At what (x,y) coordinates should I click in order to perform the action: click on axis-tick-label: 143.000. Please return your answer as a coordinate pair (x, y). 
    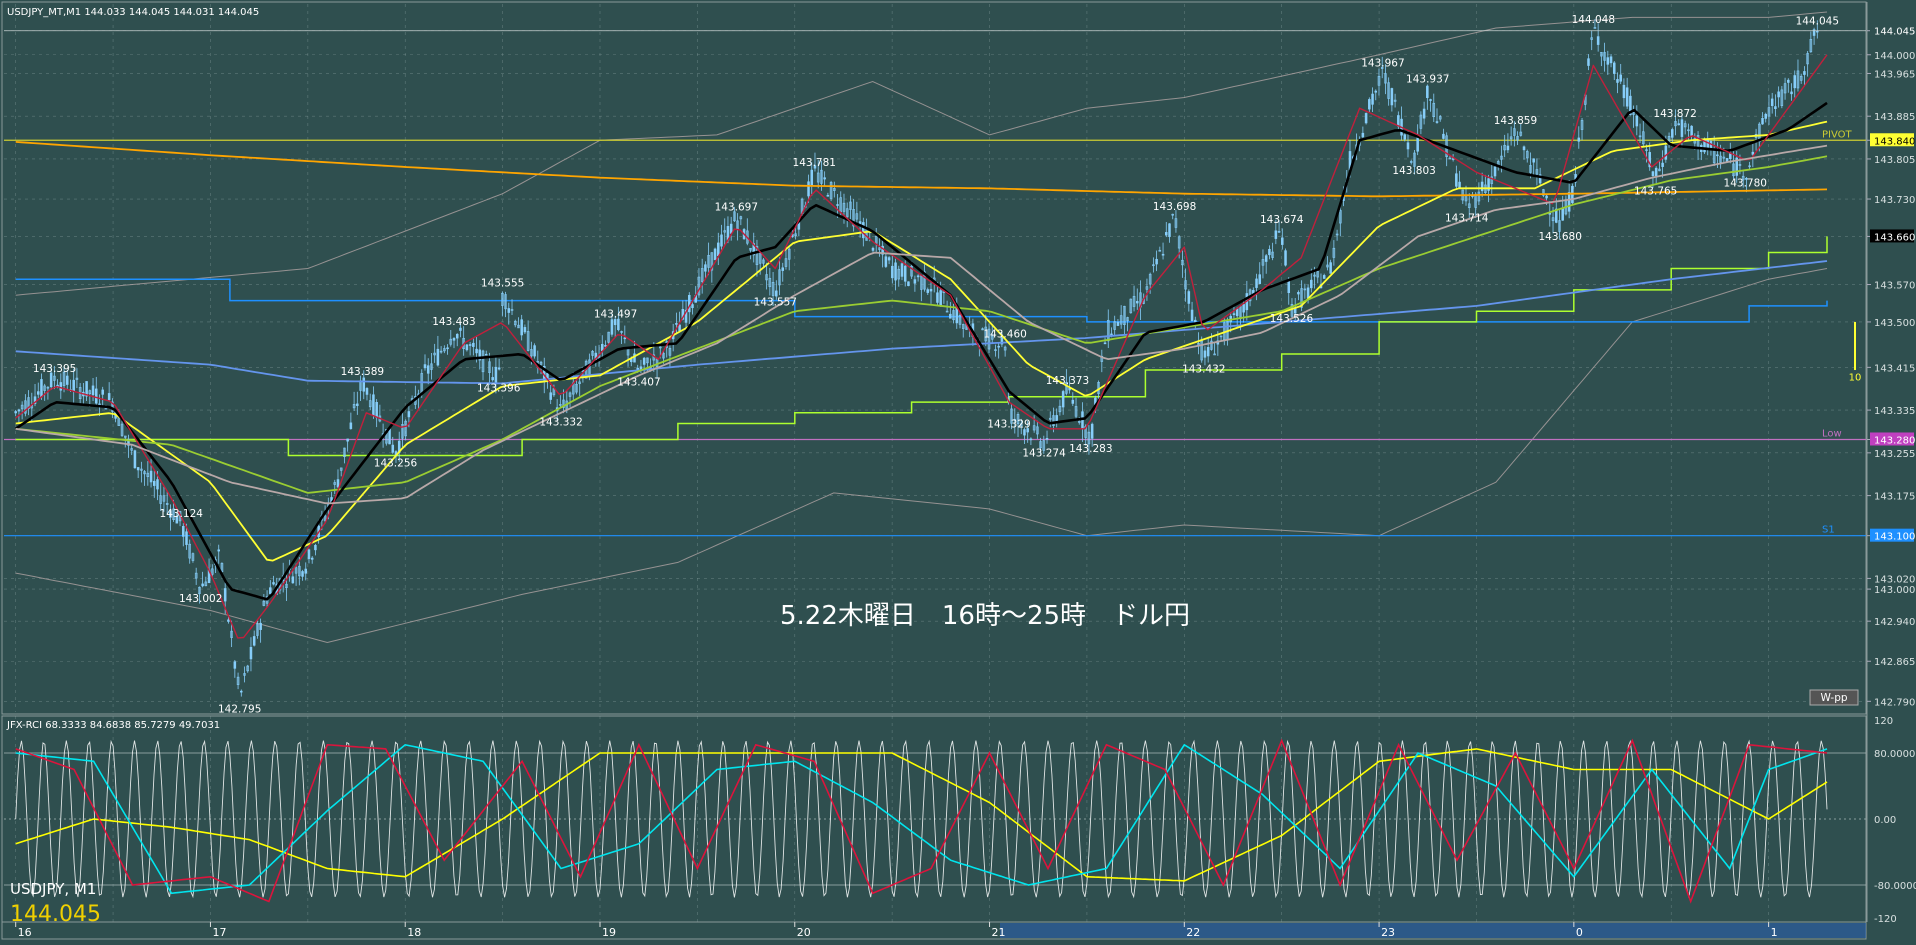
    Looking at the image, I should click on (1894, 590).